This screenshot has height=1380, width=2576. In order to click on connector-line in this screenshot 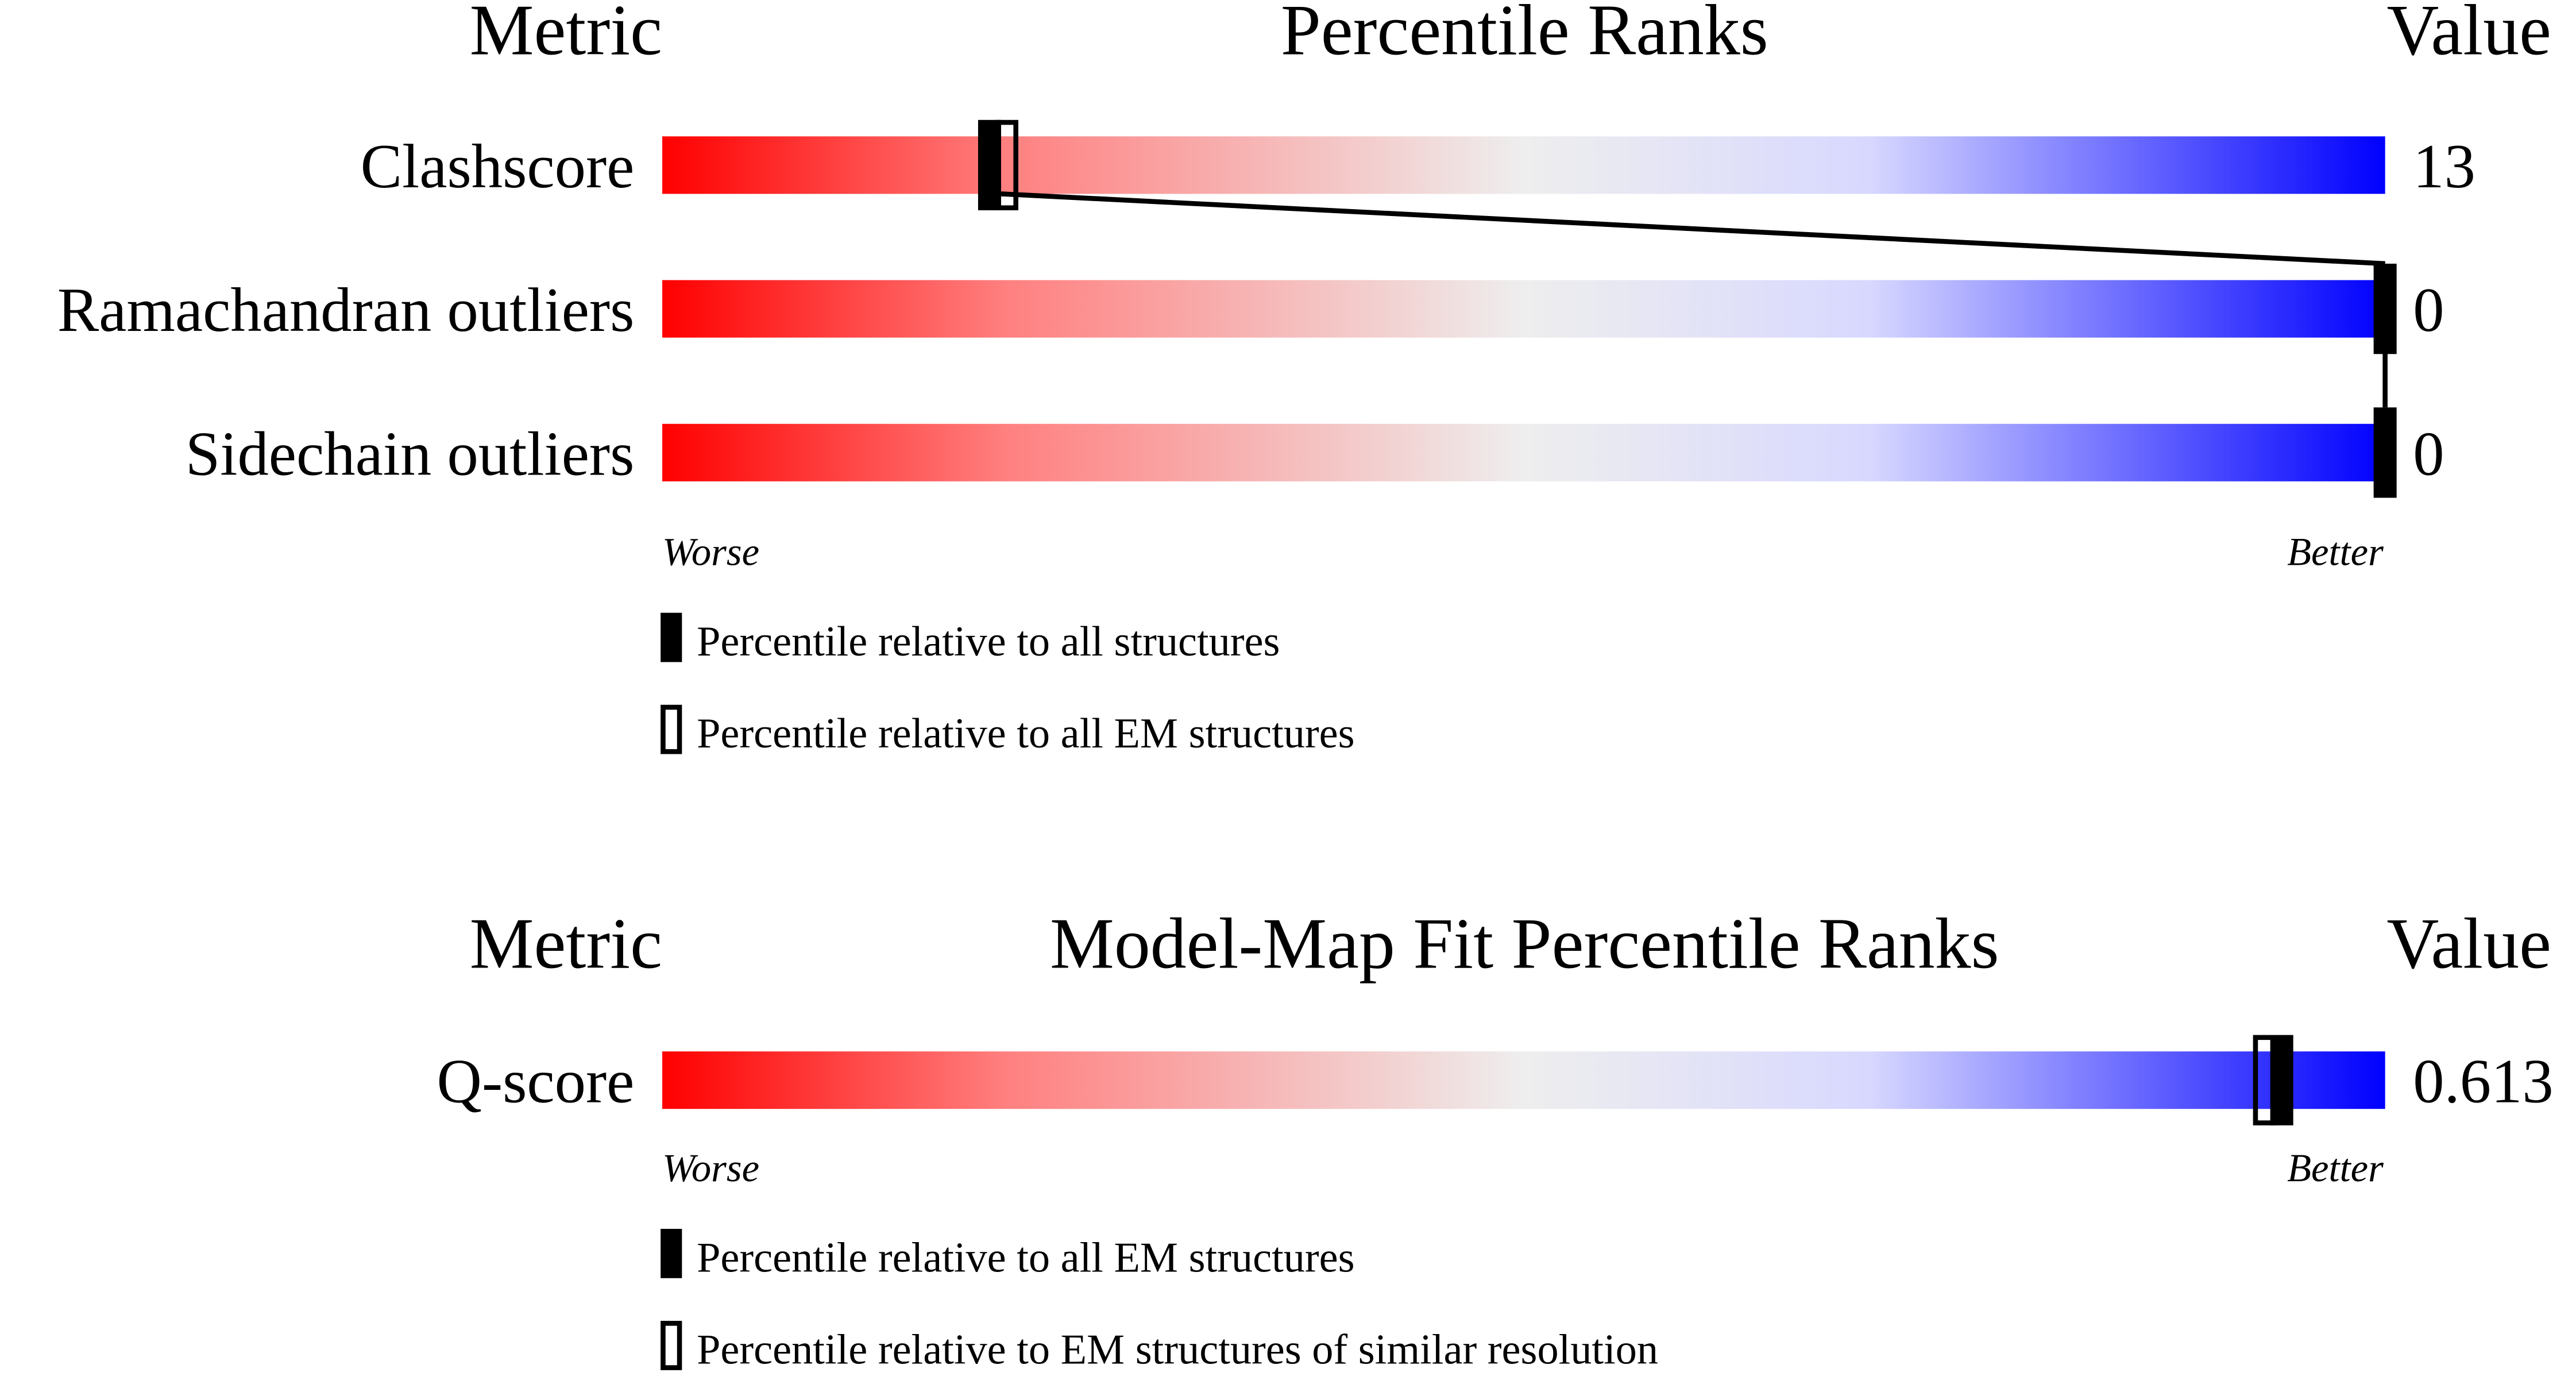, I will do `click(1693, 229)`.